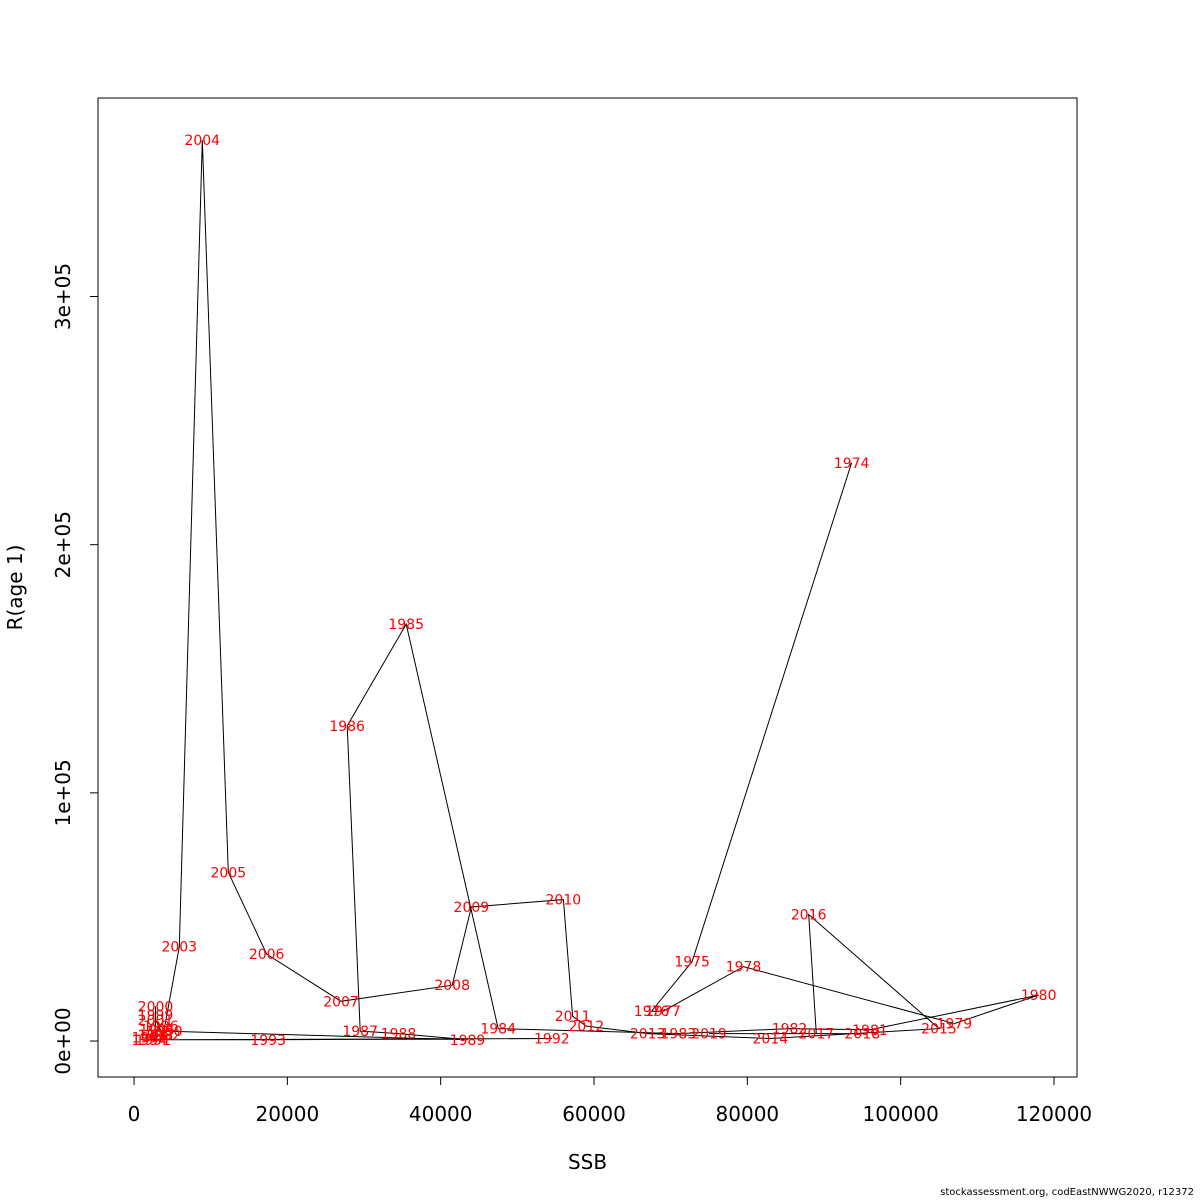  I want to click on year-label-1996: 1996, so click(161, 1027).